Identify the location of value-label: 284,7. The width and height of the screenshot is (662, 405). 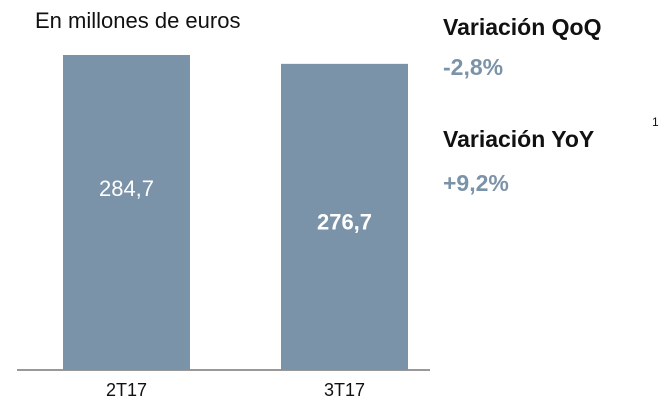
(126, 188).